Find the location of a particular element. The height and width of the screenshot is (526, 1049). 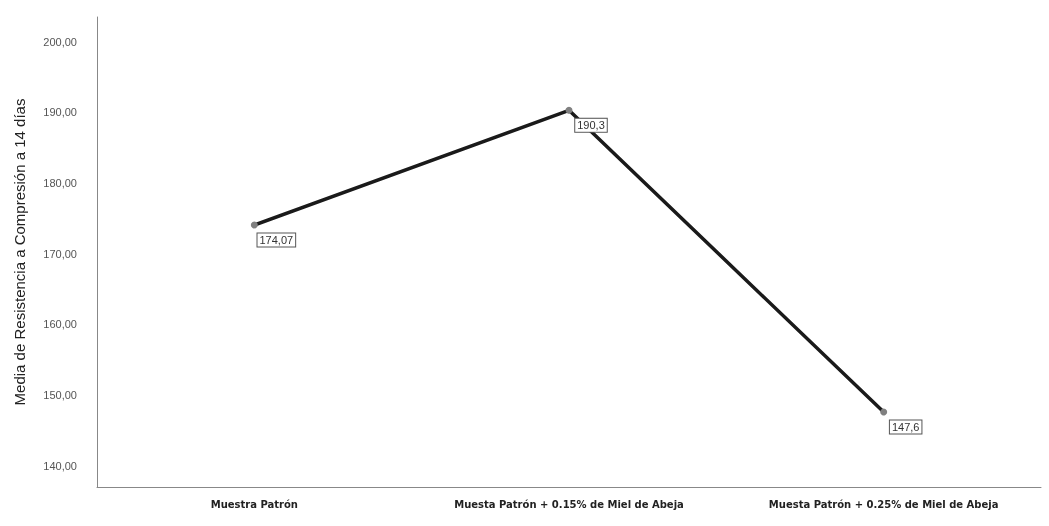

x-tick-label: Muesta Patrón + 0.15% de Miel de Abeja is located at coordinates (569, 504).